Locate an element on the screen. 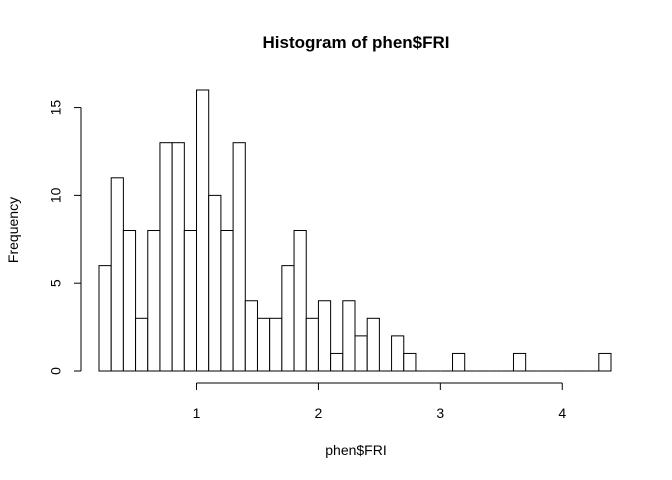  y-tick-label: 10 is located at coordinates (56, 195).